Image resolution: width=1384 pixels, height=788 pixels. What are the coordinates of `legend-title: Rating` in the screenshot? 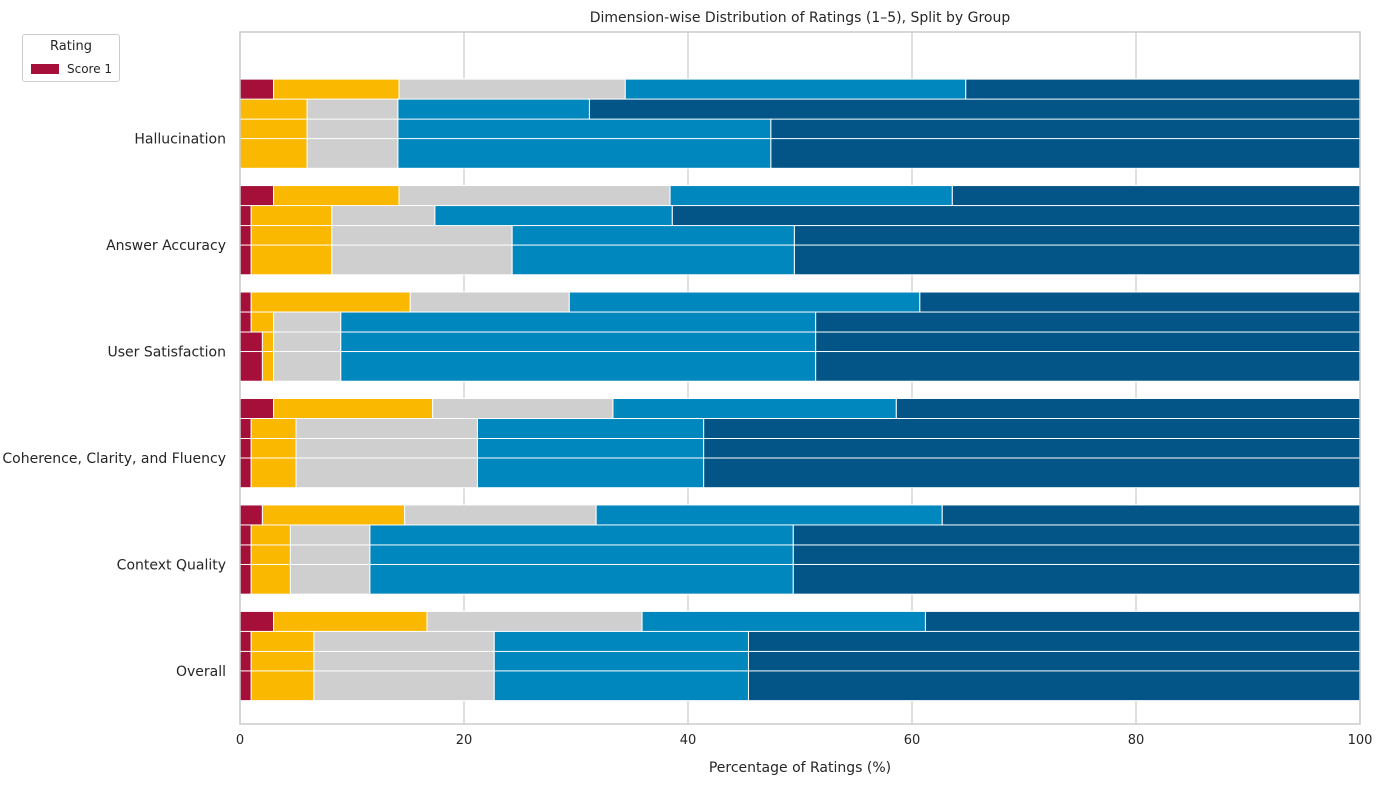 It's located at (71, 46).